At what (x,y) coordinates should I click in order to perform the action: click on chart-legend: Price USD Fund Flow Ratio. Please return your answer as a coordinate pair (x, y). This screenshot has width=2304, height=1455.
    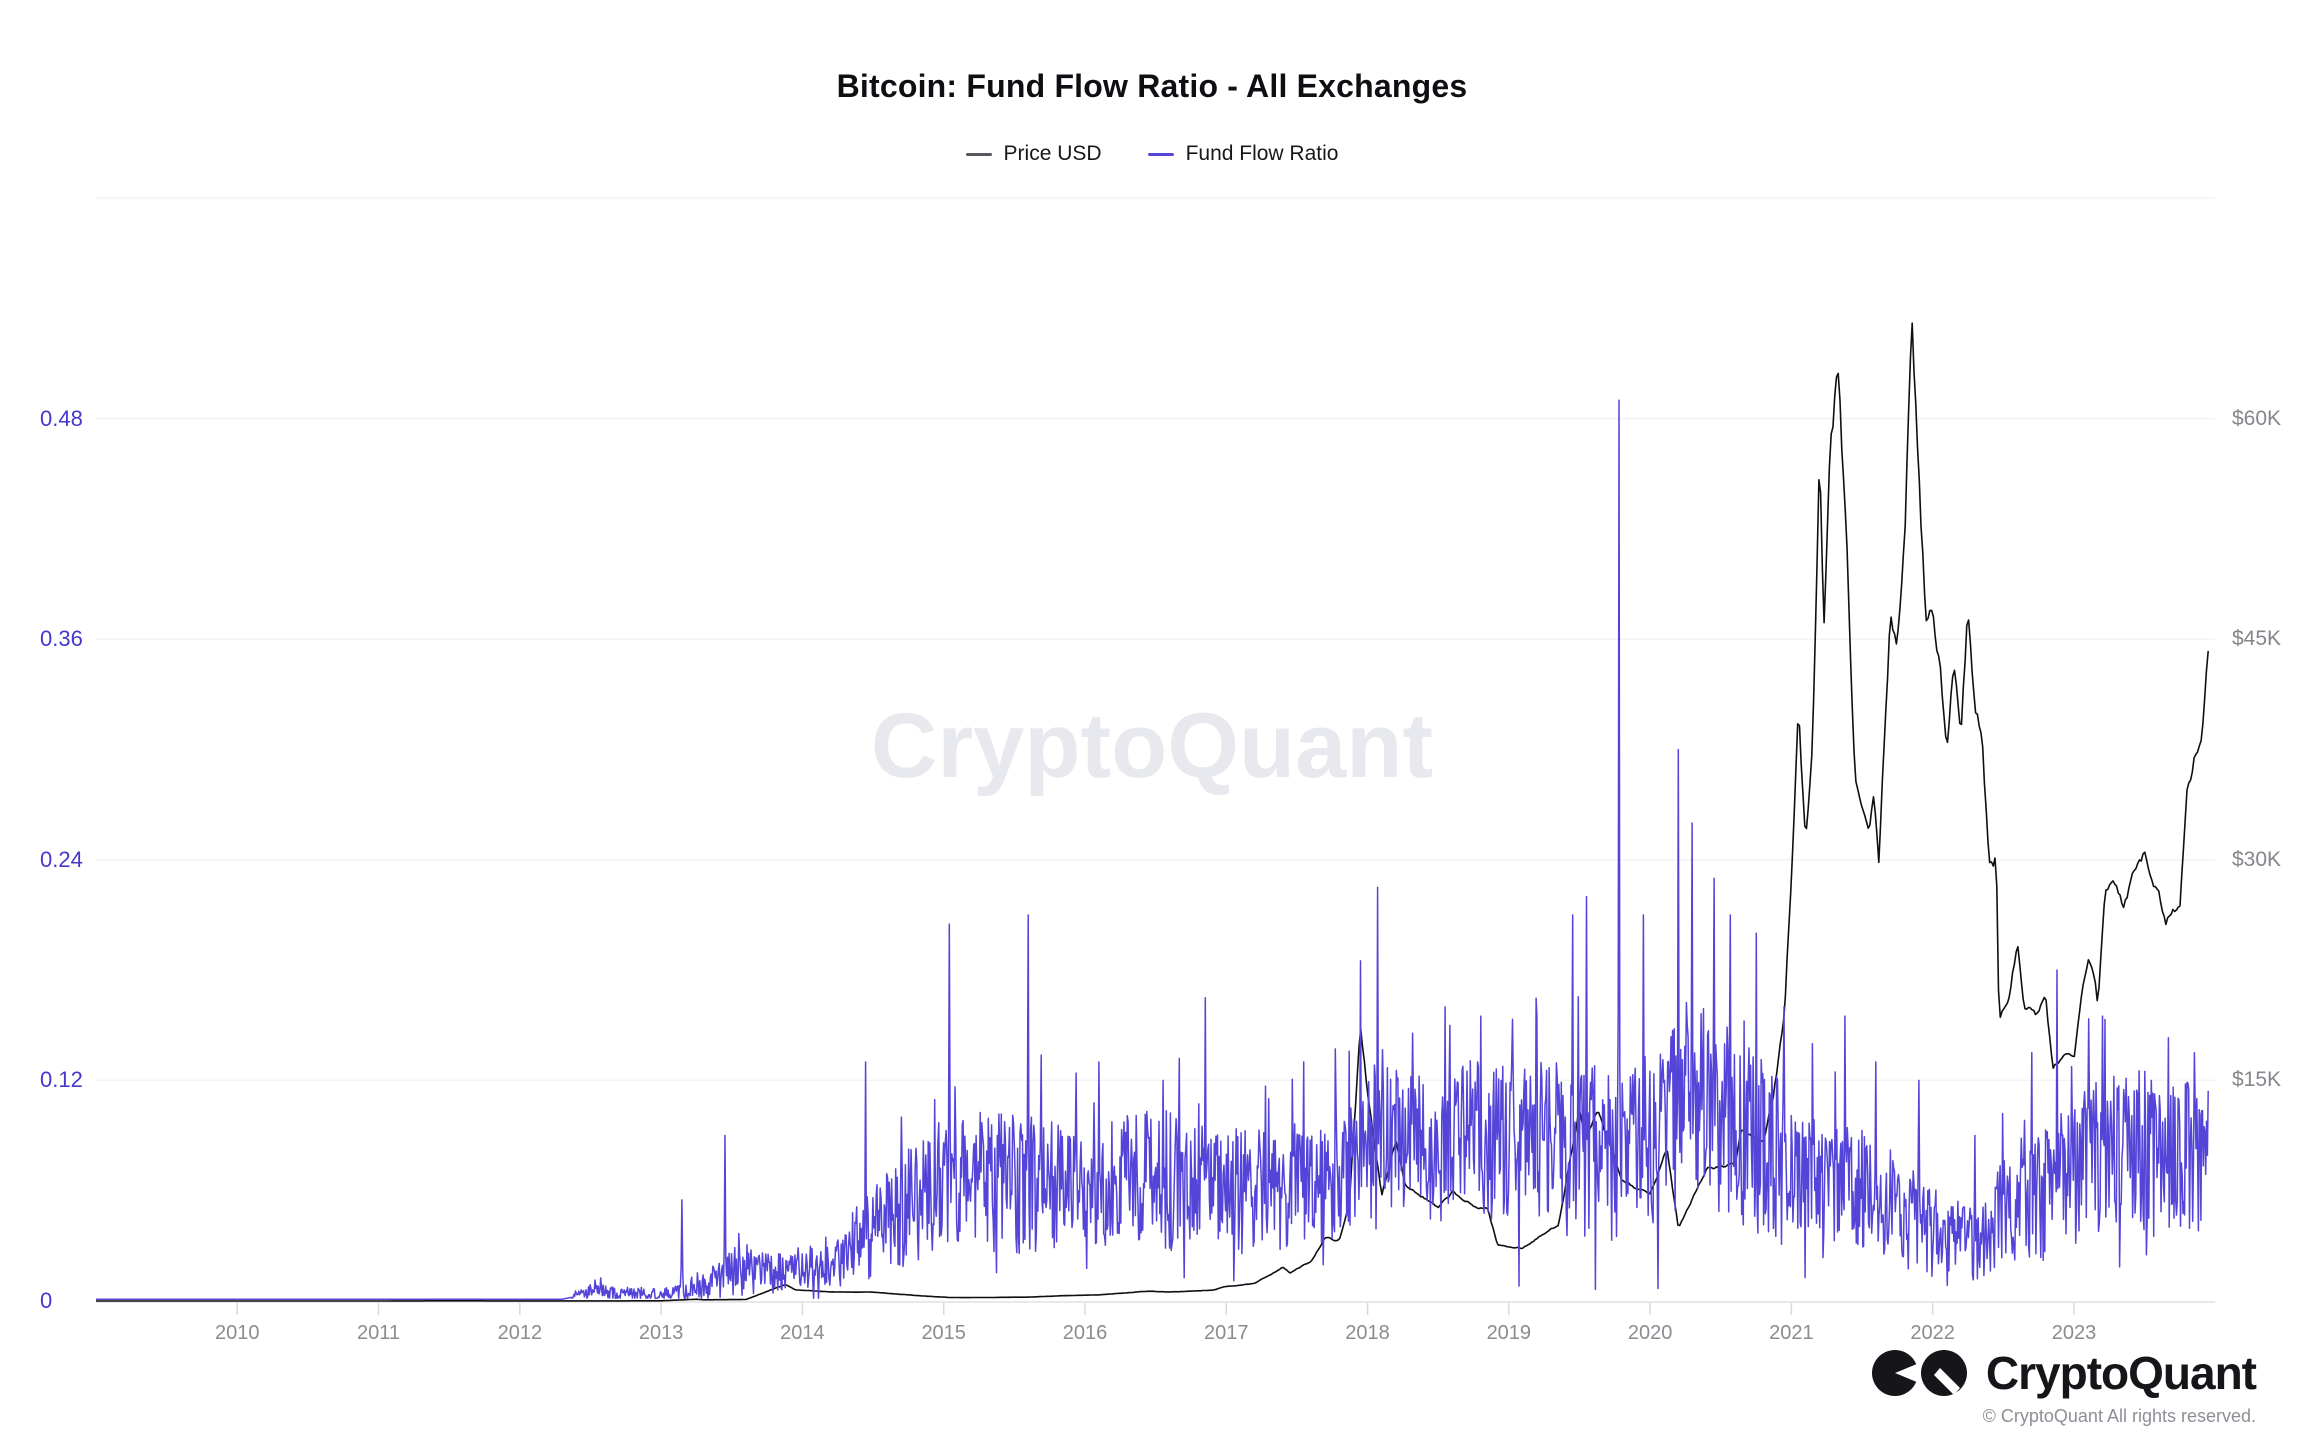
    Looking at the image, I should click on (1152, 154).